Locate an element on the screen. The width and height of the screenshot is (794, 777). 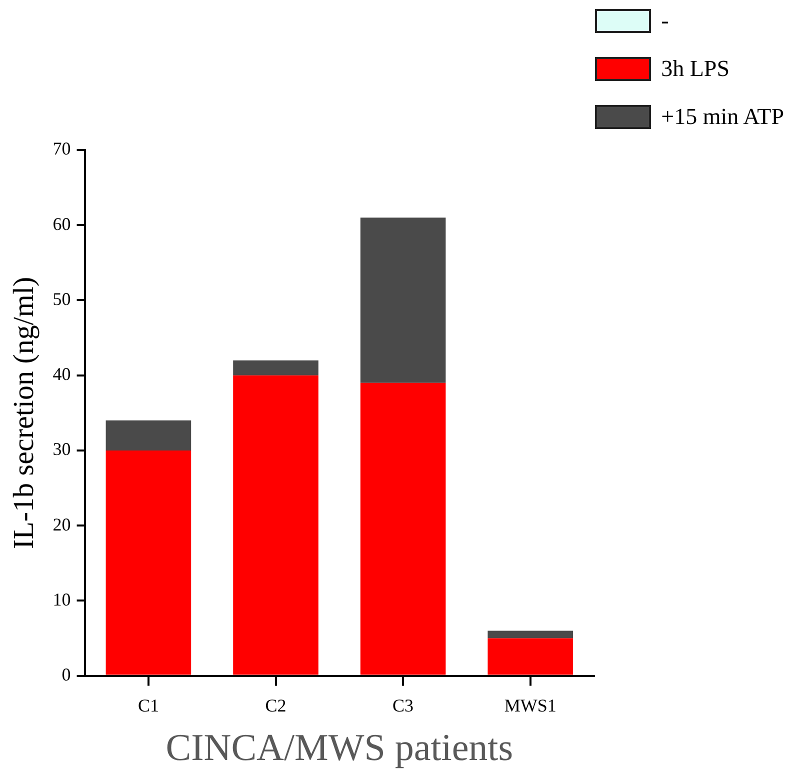
y-tick-label: 30 is located at coordinates (61, 449).